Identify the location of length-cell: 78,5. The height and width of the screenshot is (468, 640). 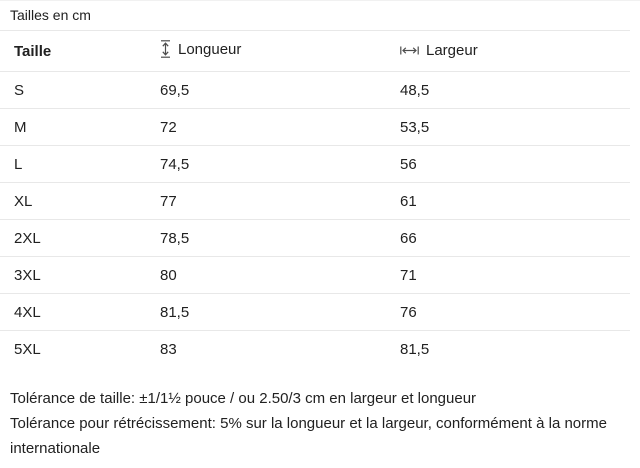
(266, 238).